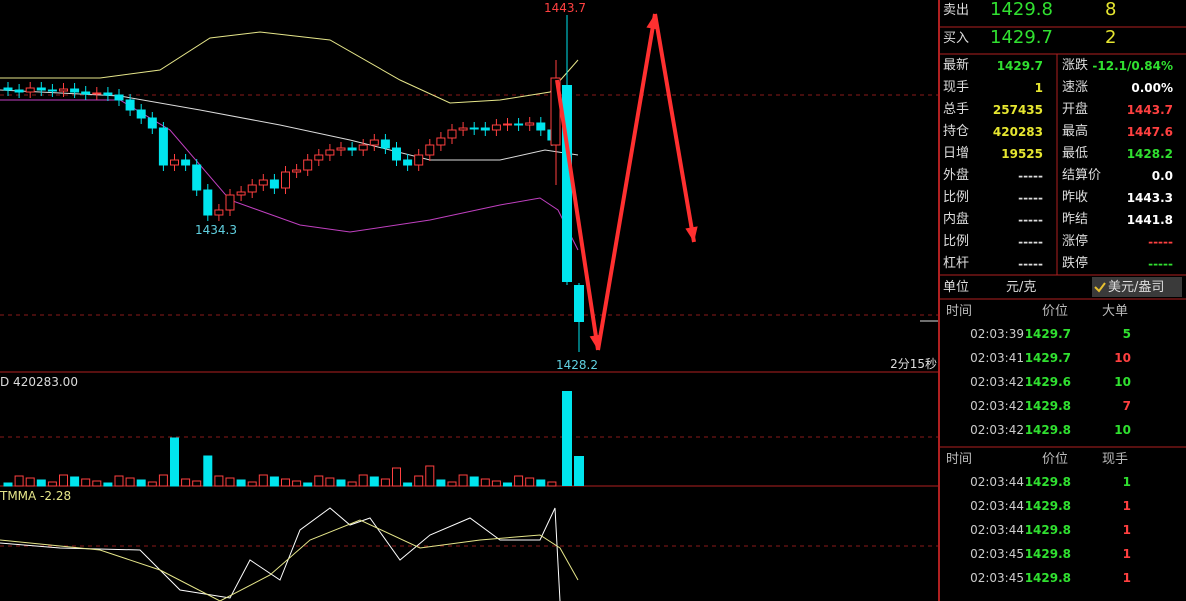  I want to click on table-cell: 02:03:41, so click(997, 358).